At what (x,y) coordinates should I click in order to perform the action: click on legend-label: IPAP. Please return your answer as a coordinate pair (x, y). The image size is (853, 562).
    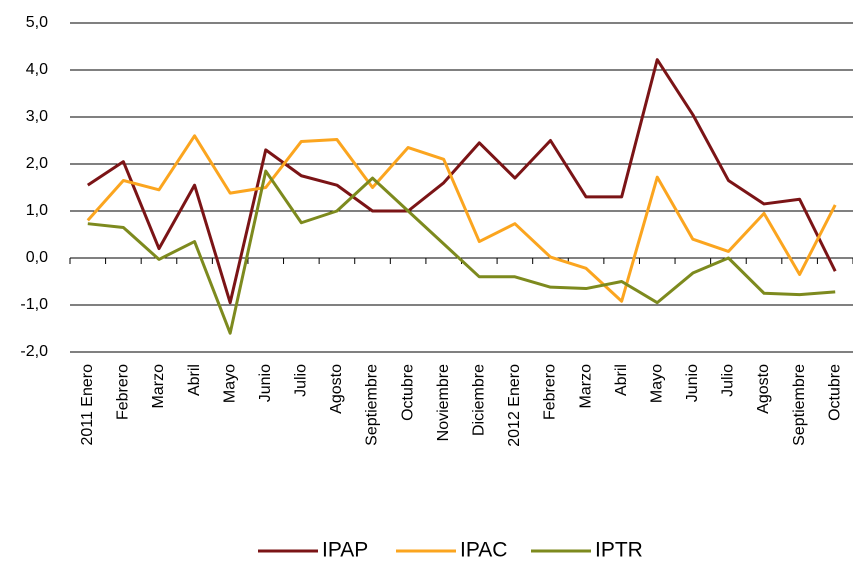
    Looking at the image, I should click on (345, 550).